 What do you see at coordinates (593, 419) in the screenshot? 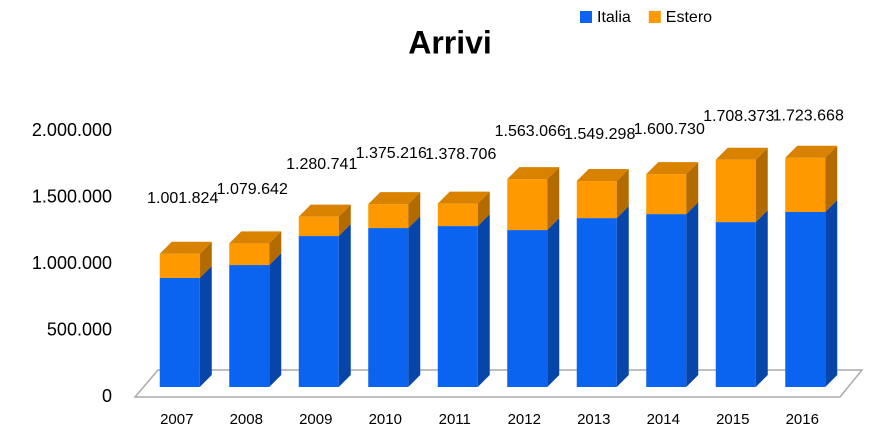
I see `x-tick-label: 2013` at bounding box center [593, 419].